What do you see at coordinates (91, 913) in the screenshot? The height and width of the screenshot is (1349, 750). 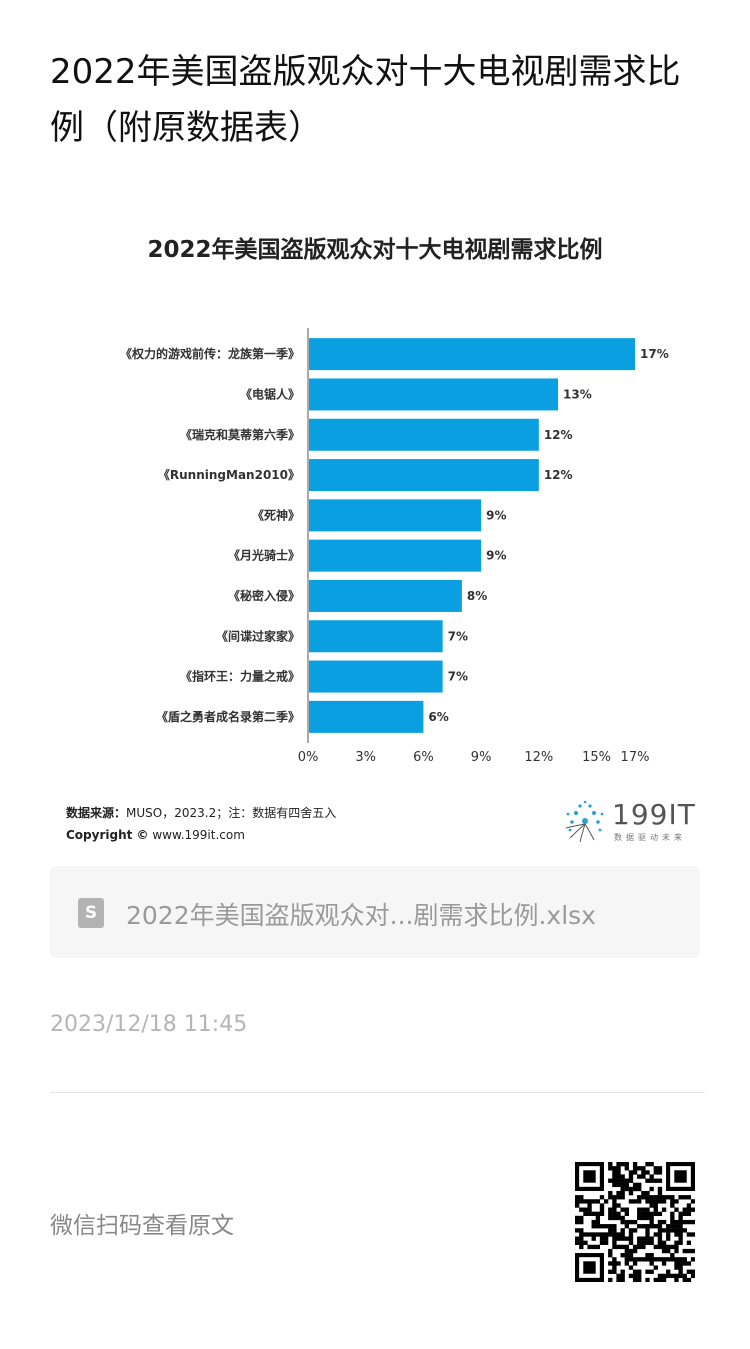 I see `spreadsheet-file-icon: S` at bounding box center [91, 913].